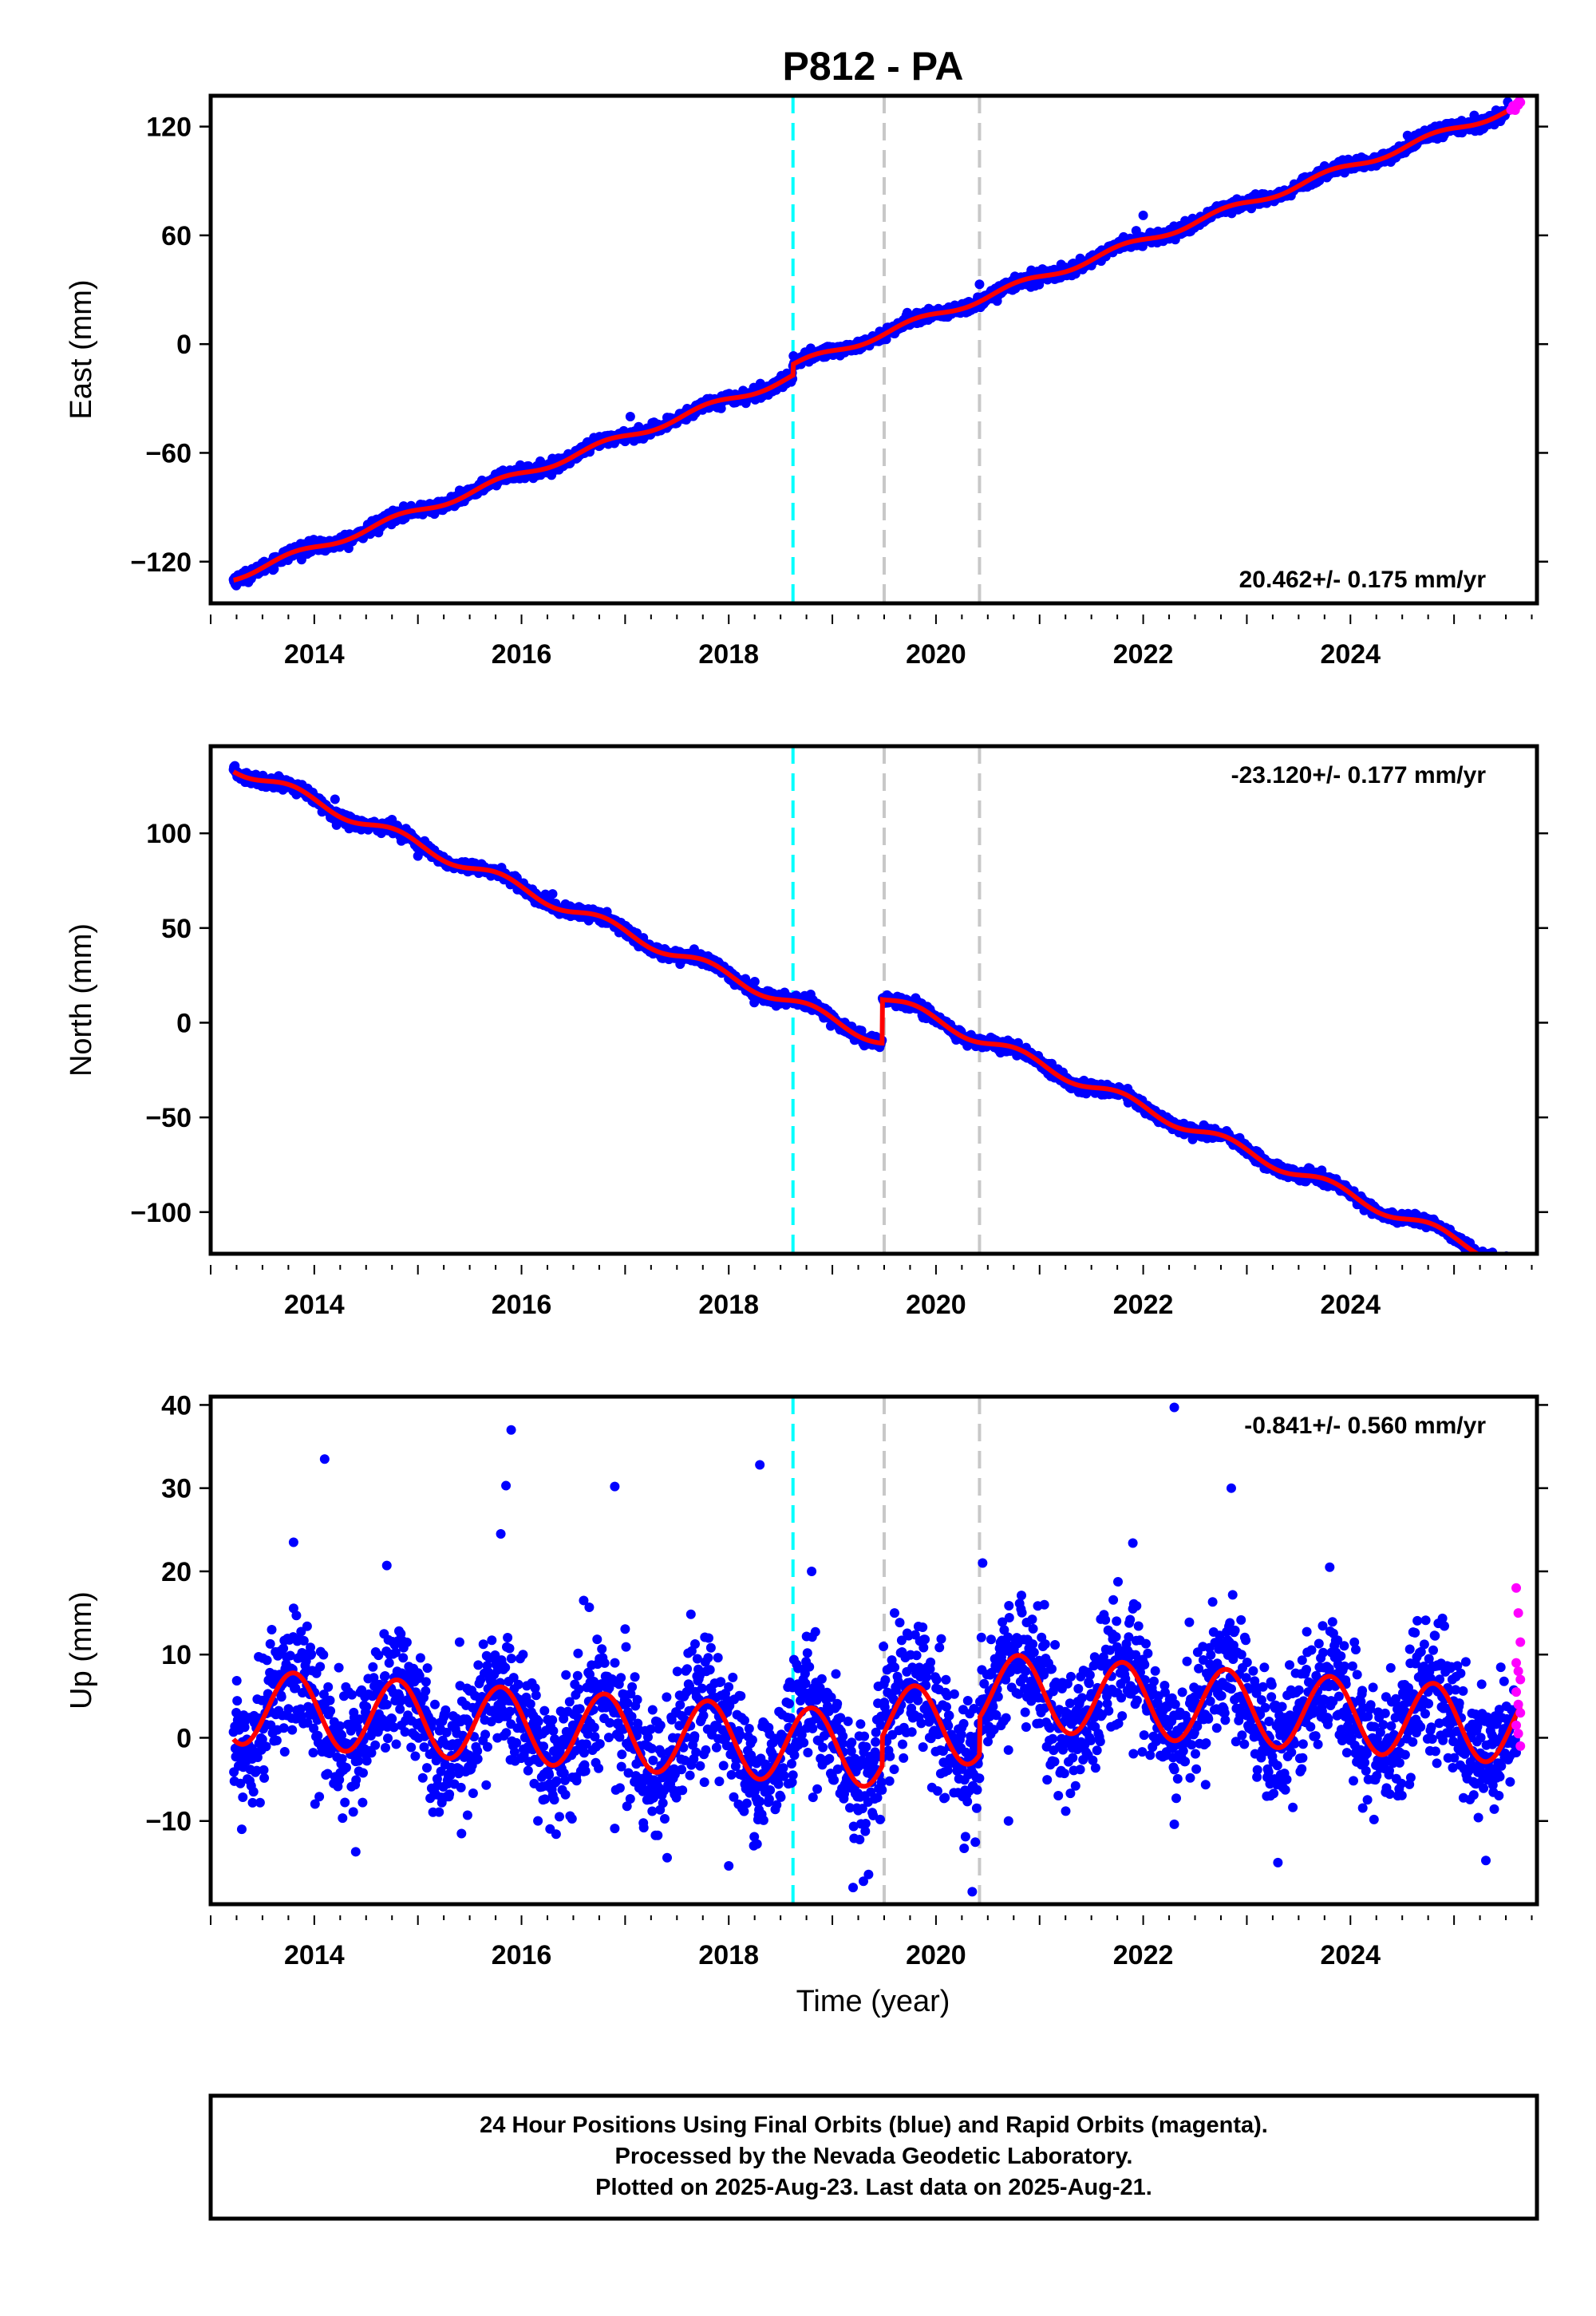 The height and width of the screenshot is (2316, 1596). I want to click on station-title: P812 - PA, so click(873, 66).